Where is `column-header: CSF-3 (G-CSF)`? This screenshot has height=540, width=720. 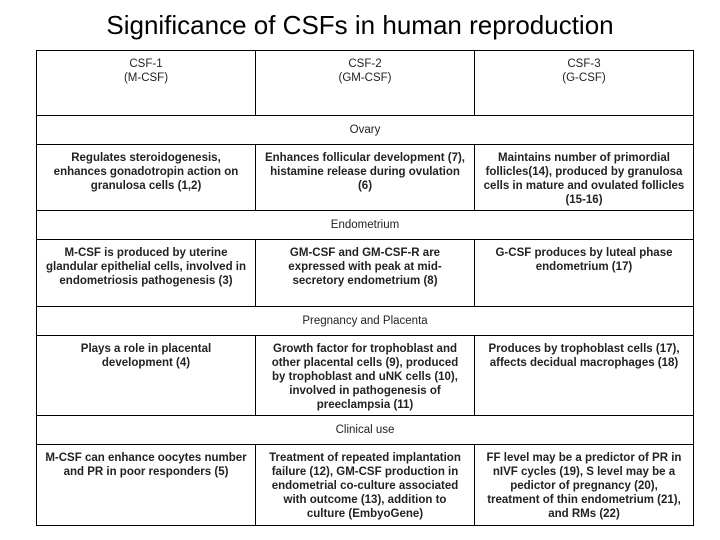 column-header: CSF-3 (G-CSF) is located at coordinates (584, 83).